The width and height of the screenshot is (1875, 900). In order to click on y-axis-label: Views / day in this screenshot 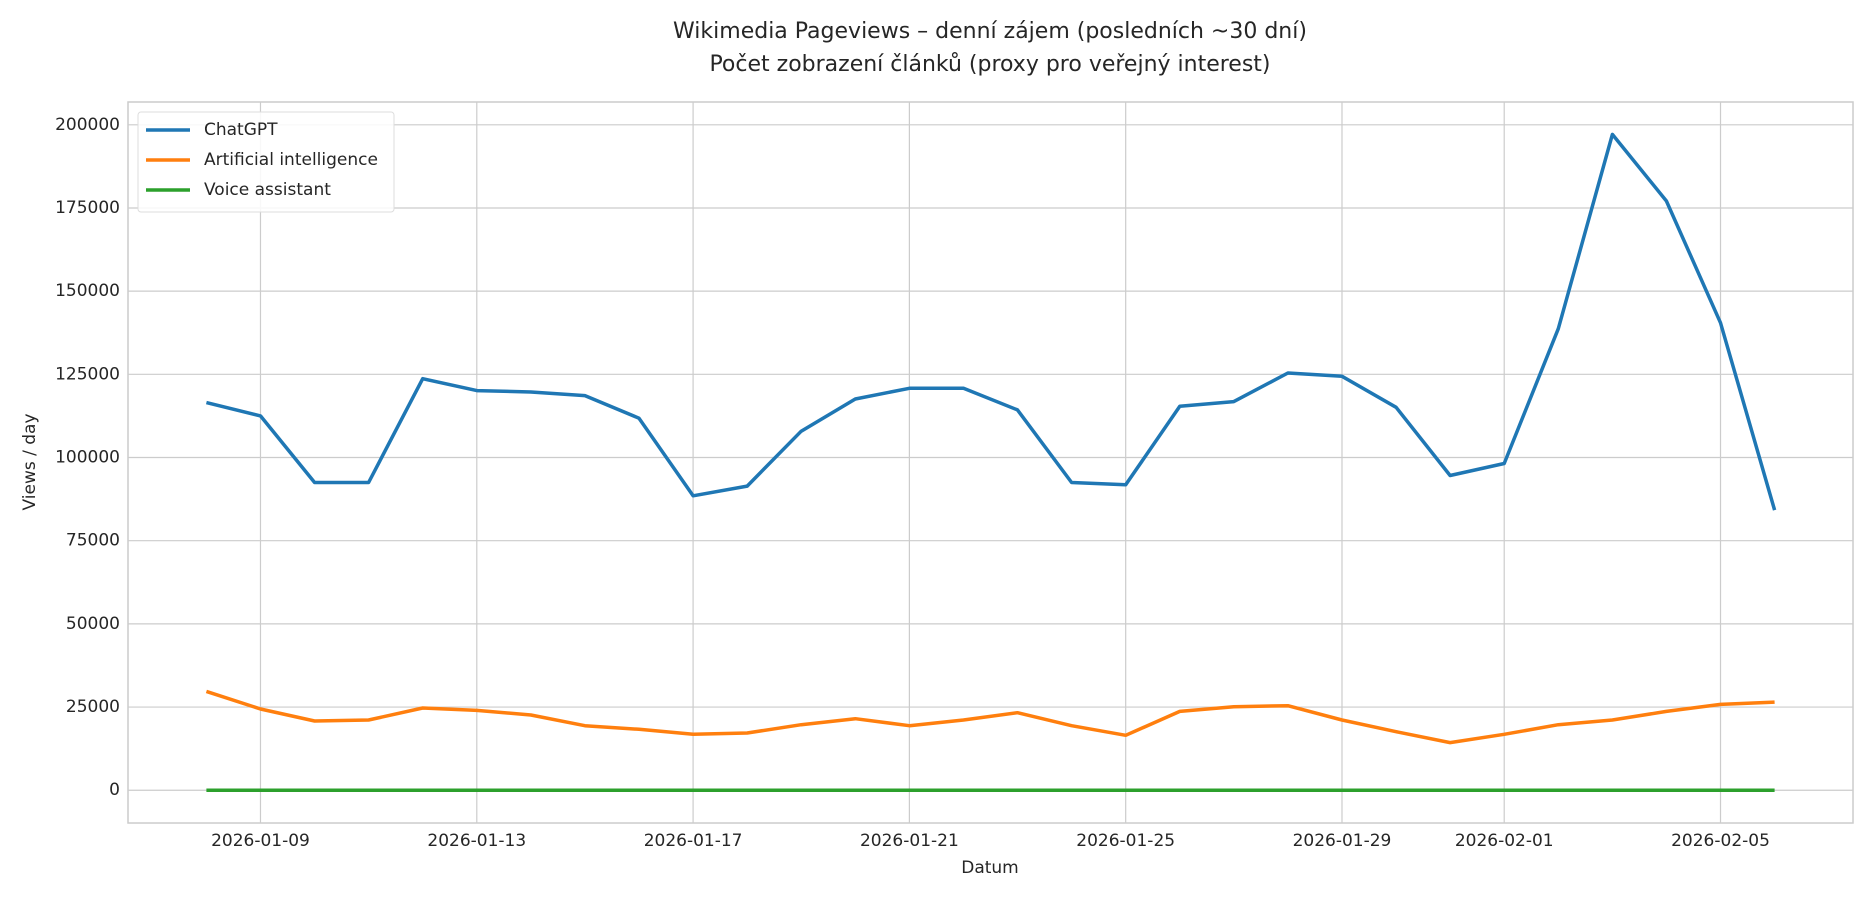, I will do `click(30, 461)`.